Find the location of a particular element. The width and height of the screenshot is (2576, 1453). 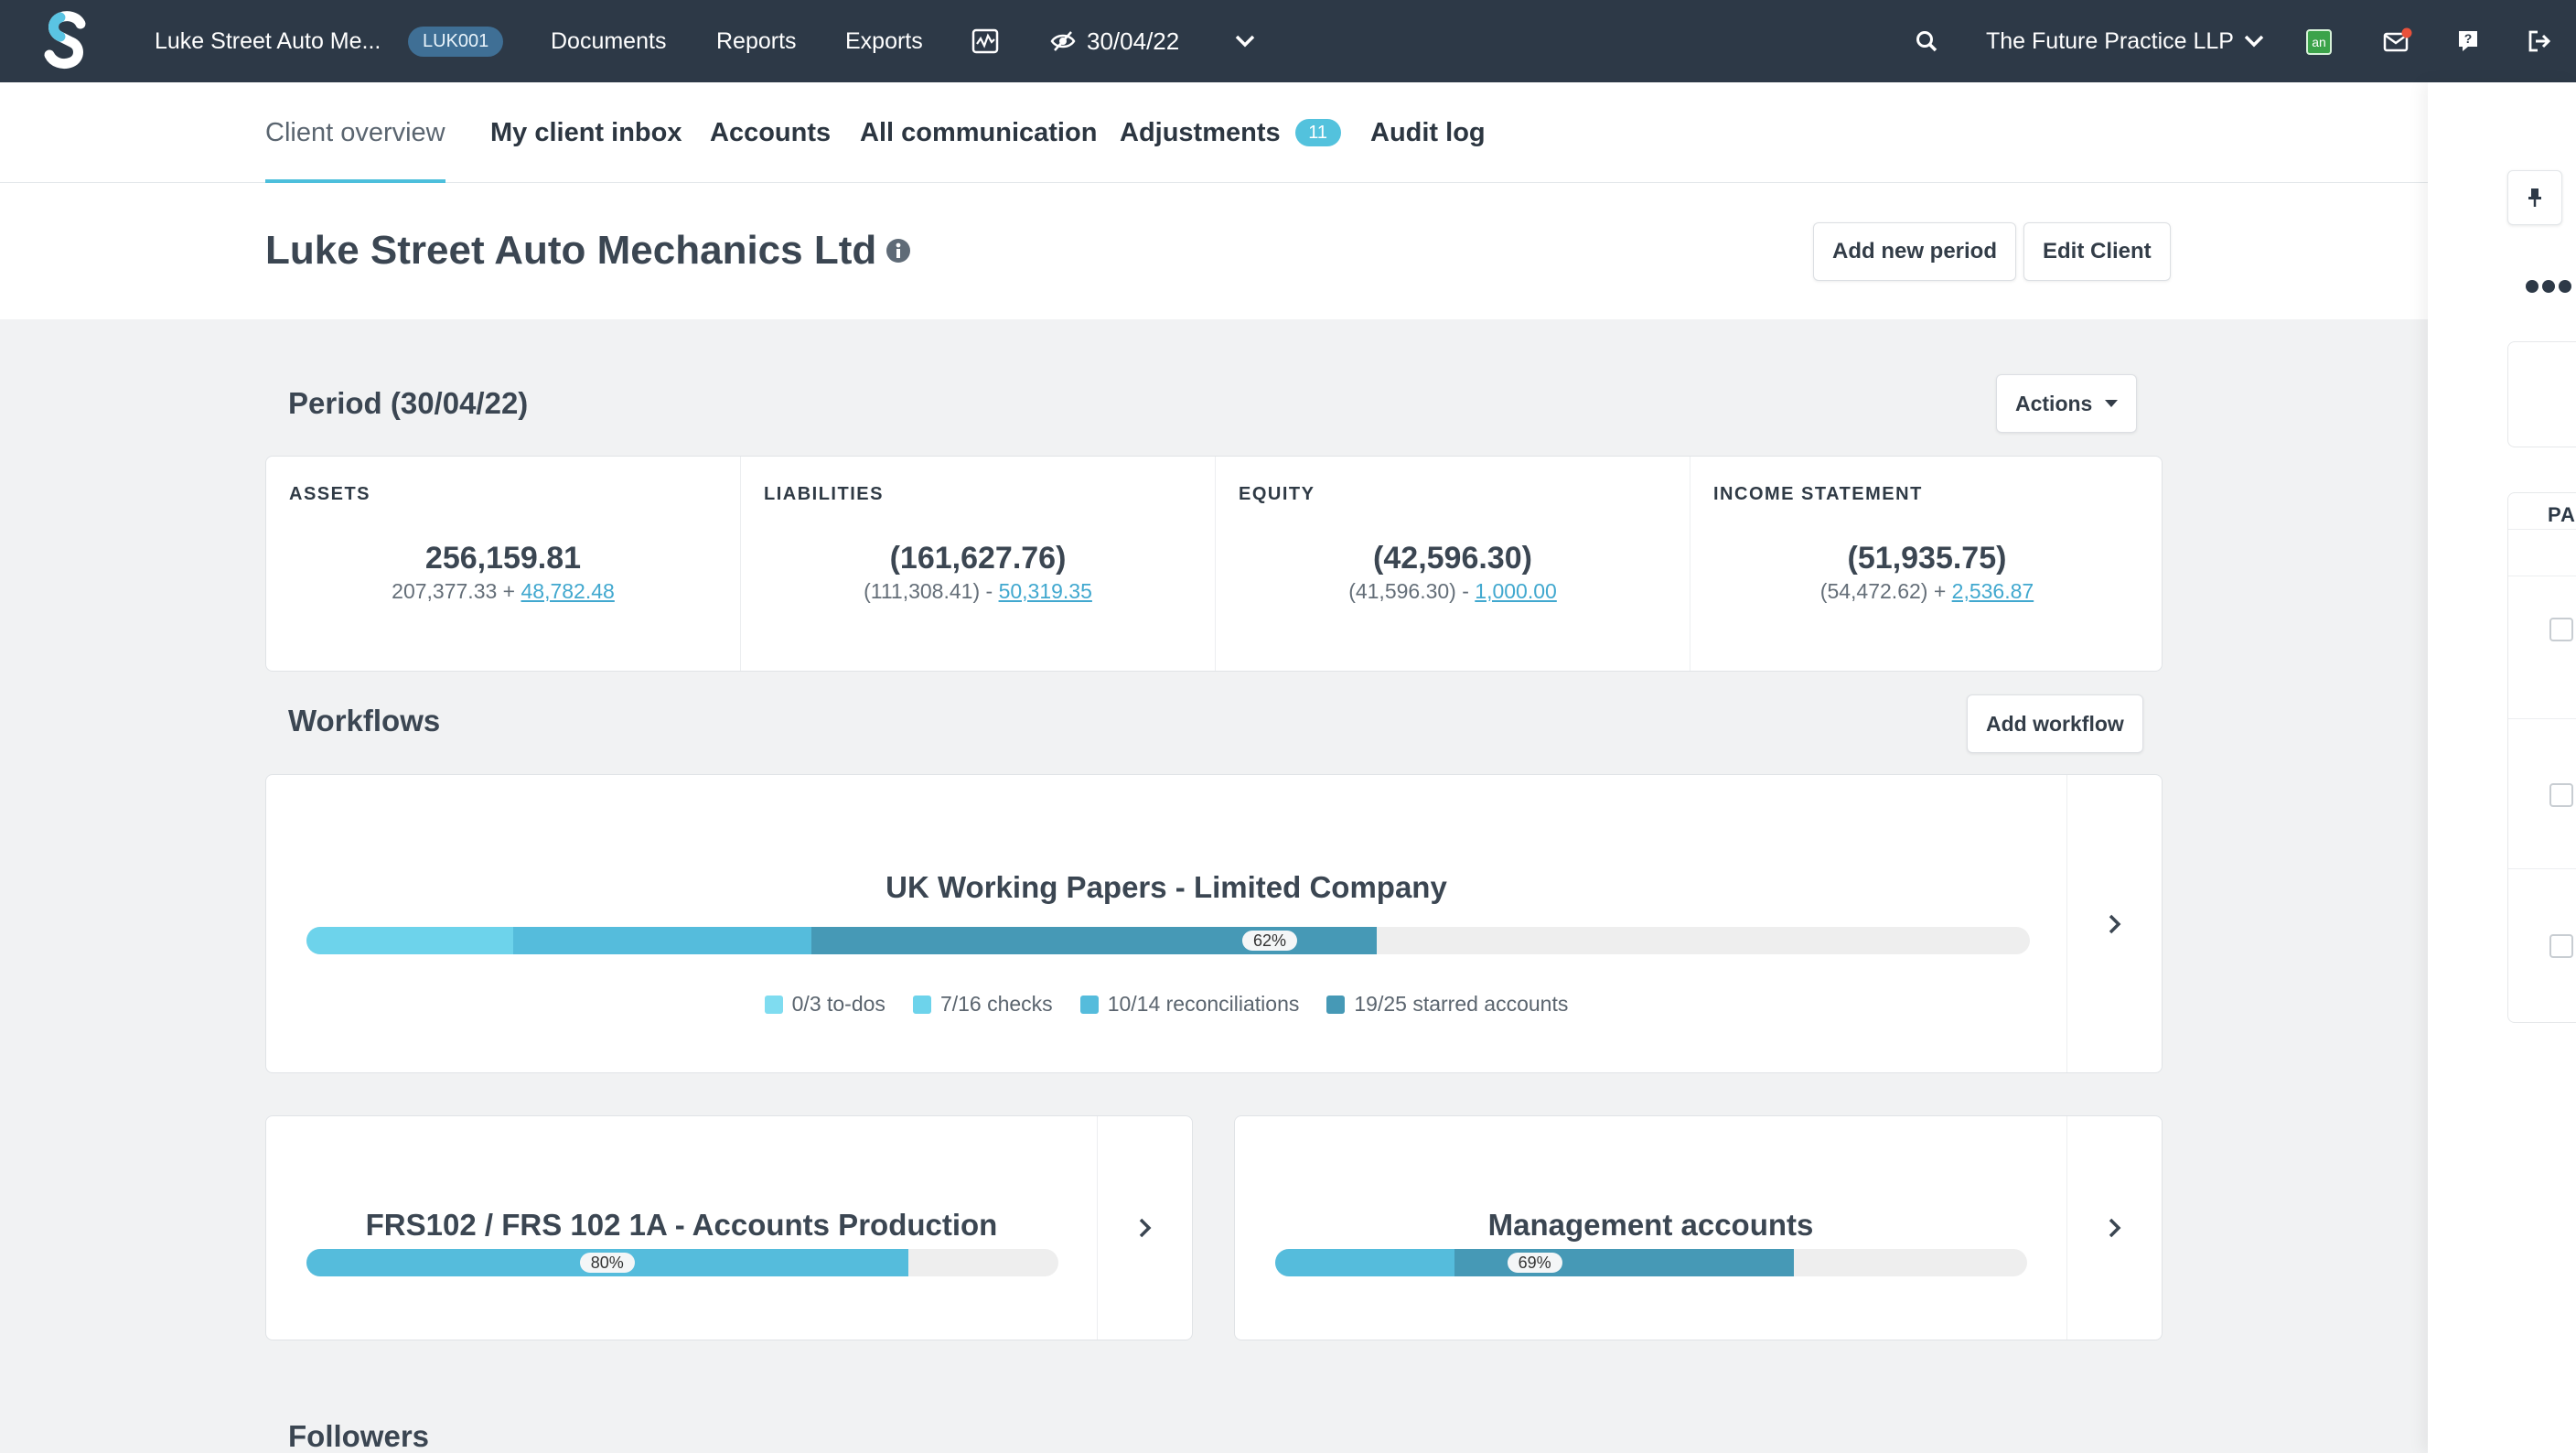

legend-label: 7/16 checks is located at coordinates (996, 1004).